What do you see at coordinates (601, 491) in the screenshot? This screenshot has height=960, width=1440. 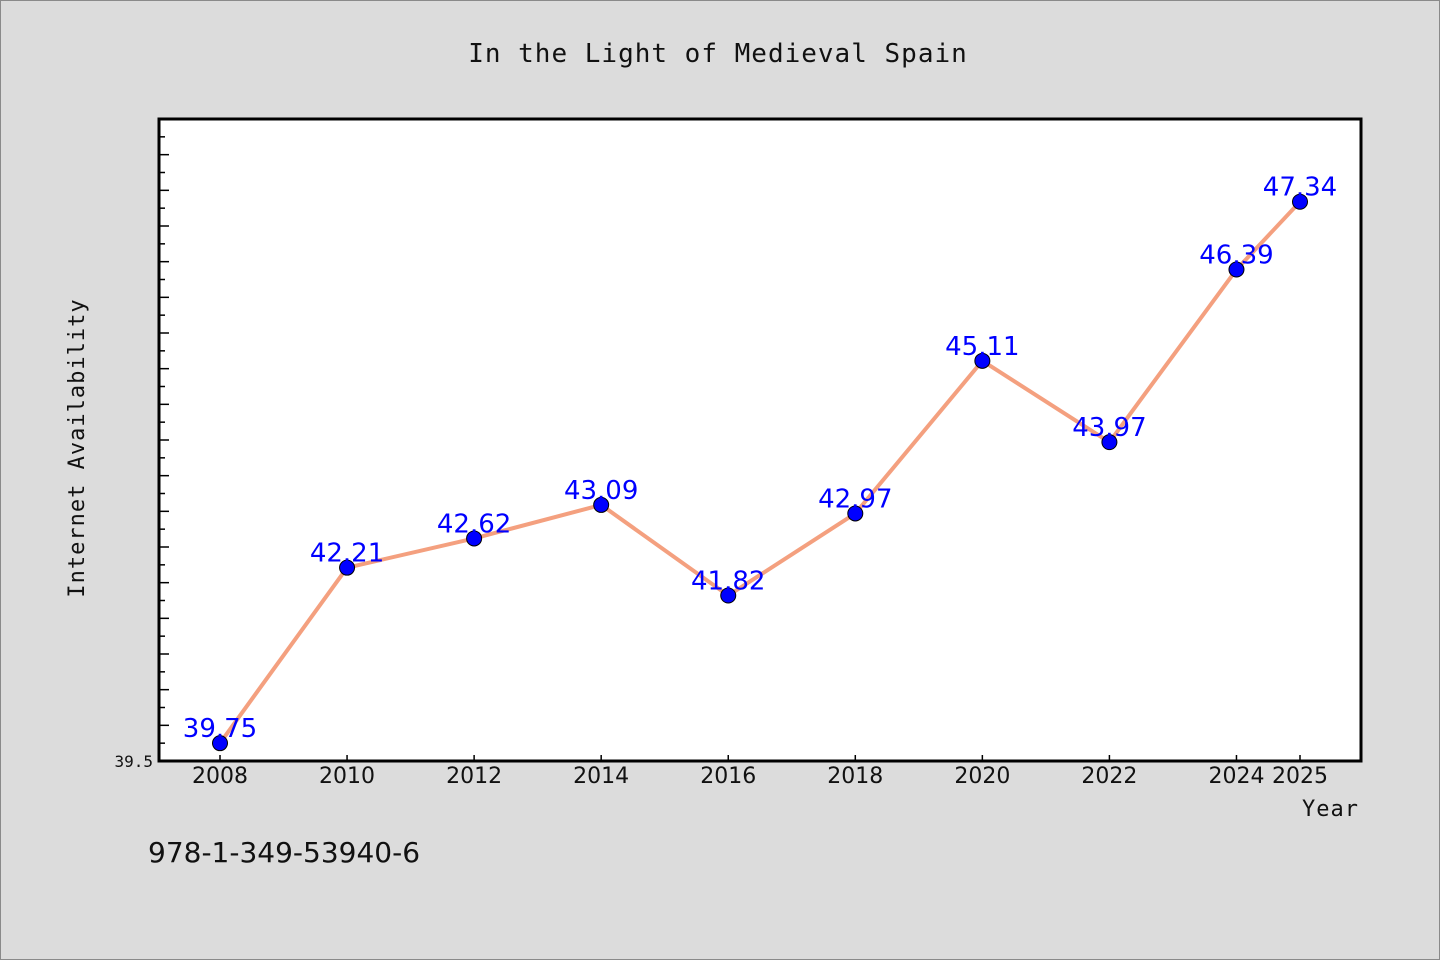 I see `data-label: 43.09` at bounding box center [601, 491].